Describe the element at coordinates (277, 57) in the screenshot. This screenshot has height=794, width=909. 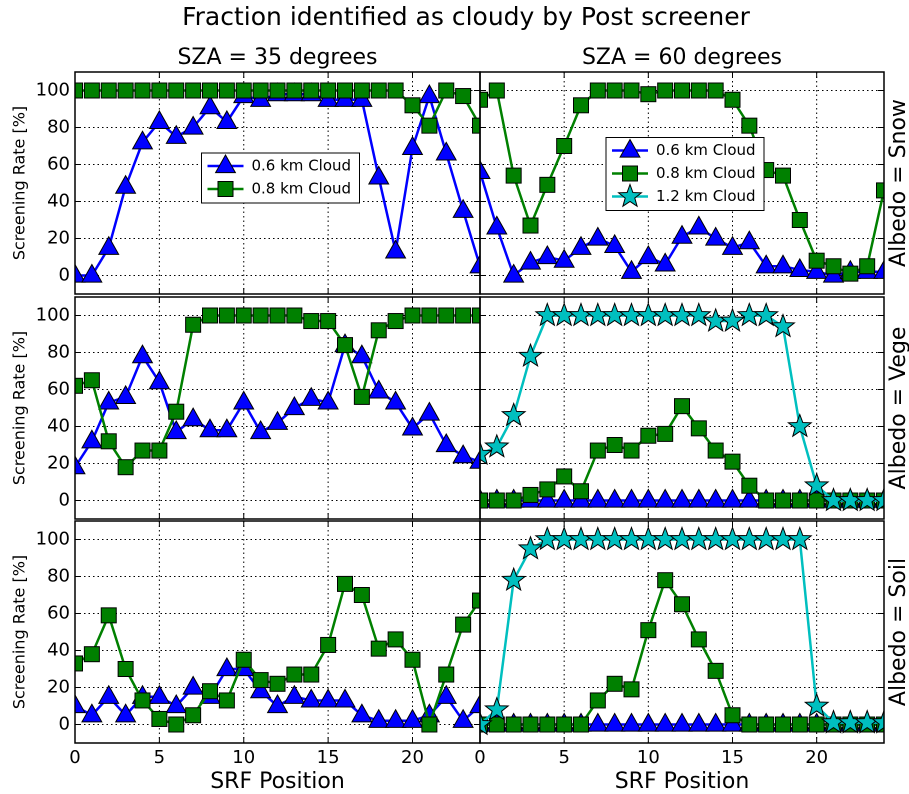
I see `panel-title: SZA = 35 degrees` at that location.